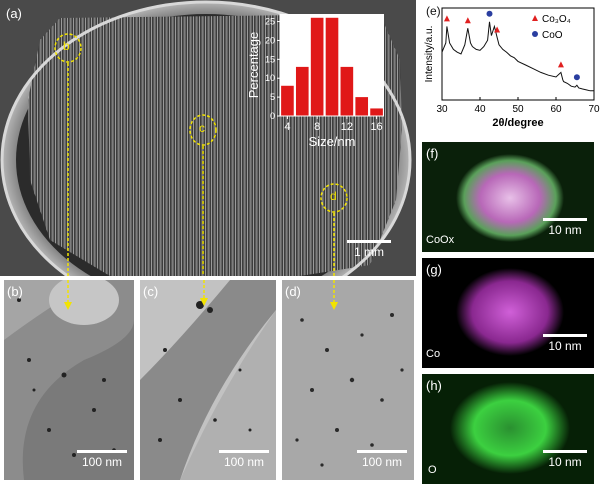 This screenshot has height=488, width=600. What do you see at coordinates (333, 196) in the screenshot?
I see `marker-d: d` at bounding box center [333, 196].